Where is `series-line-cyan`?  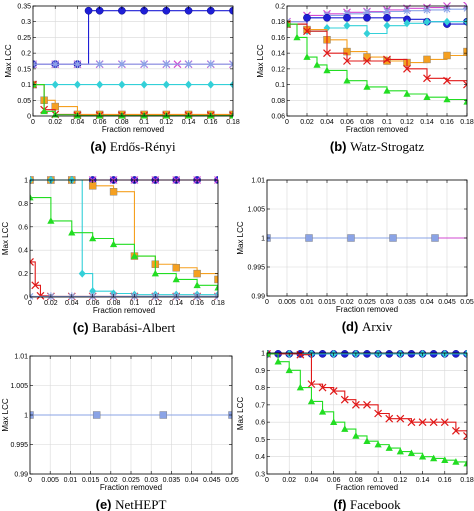 series-line-cyan is located at coordinates (377, 28).